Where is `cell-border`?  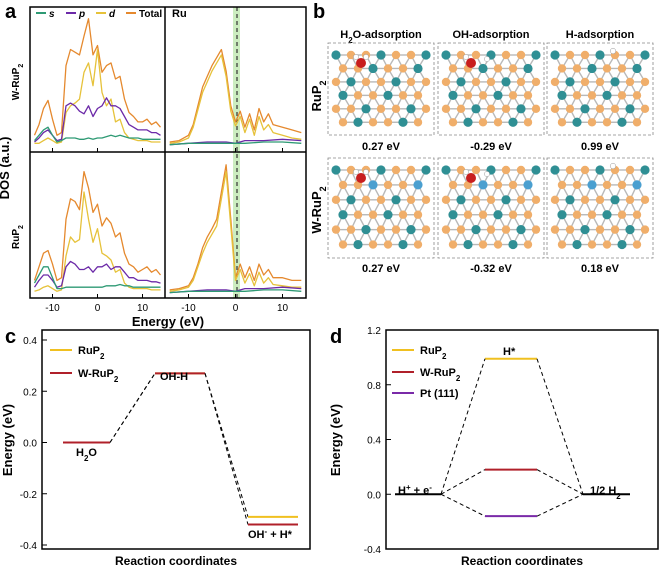 cell-border is located at coordinates (491, 89).